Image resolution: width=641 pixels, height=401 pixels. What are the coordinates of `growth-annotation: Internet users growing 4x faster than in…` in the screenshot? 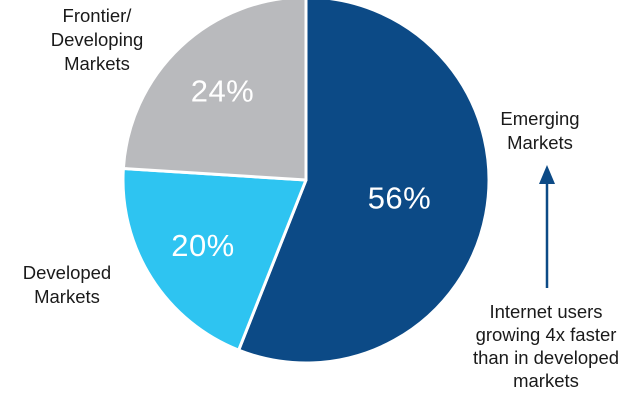 It's located at (546, 346).